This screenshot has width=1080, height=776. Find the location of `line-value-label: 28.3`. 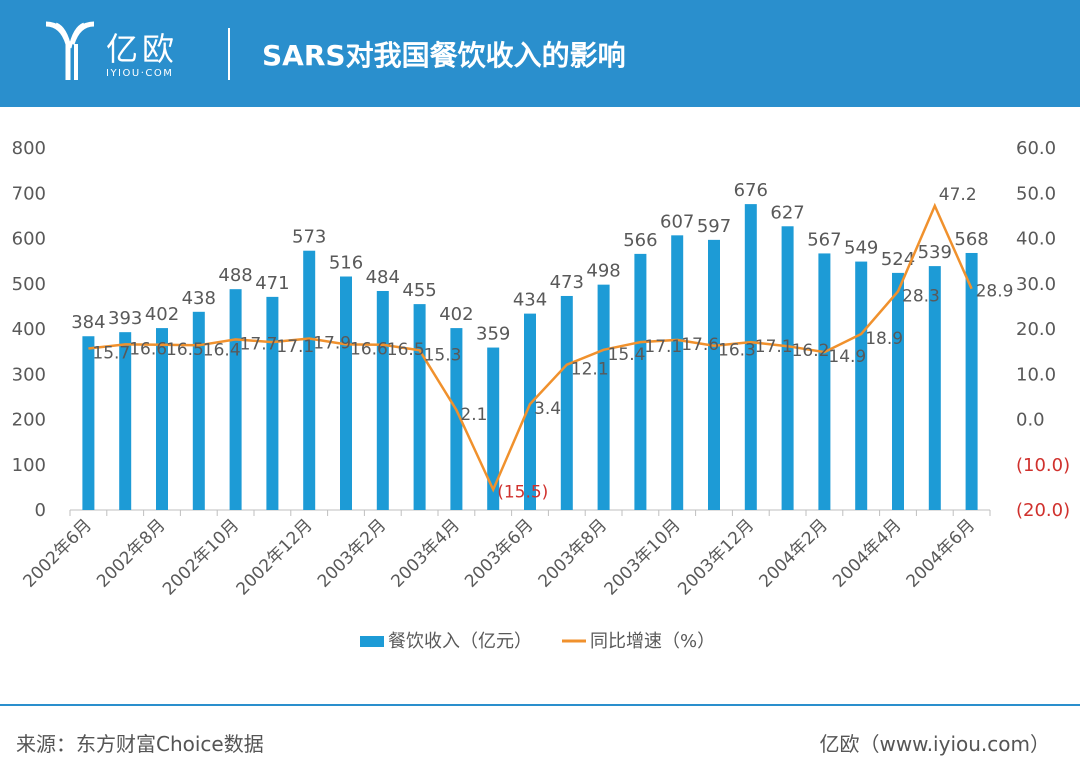

line-value-label: 28.3 is located at coordinates (921, 296).